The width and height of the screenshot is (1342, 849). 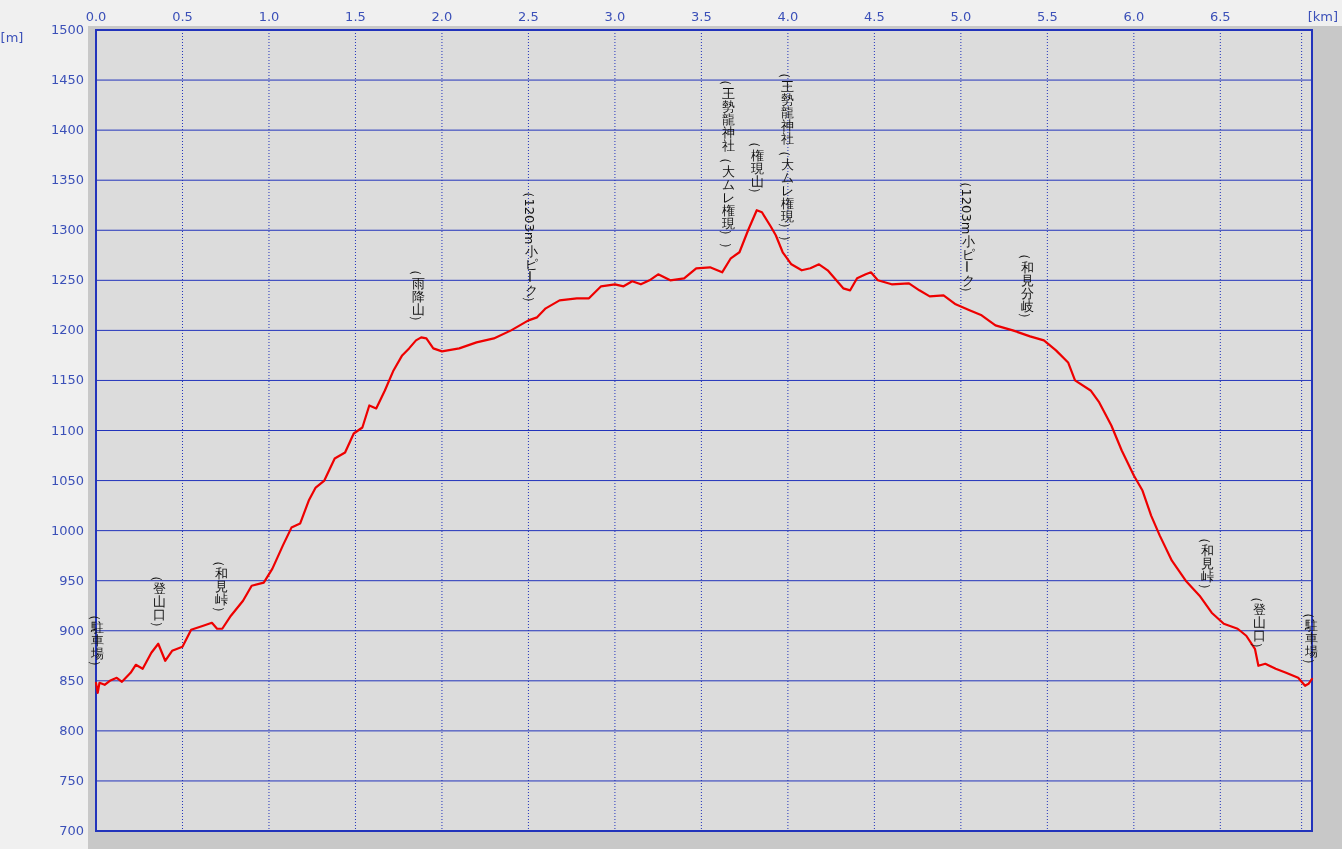 I want to click on y-tick-label: 850, so click(x=71, y=680).